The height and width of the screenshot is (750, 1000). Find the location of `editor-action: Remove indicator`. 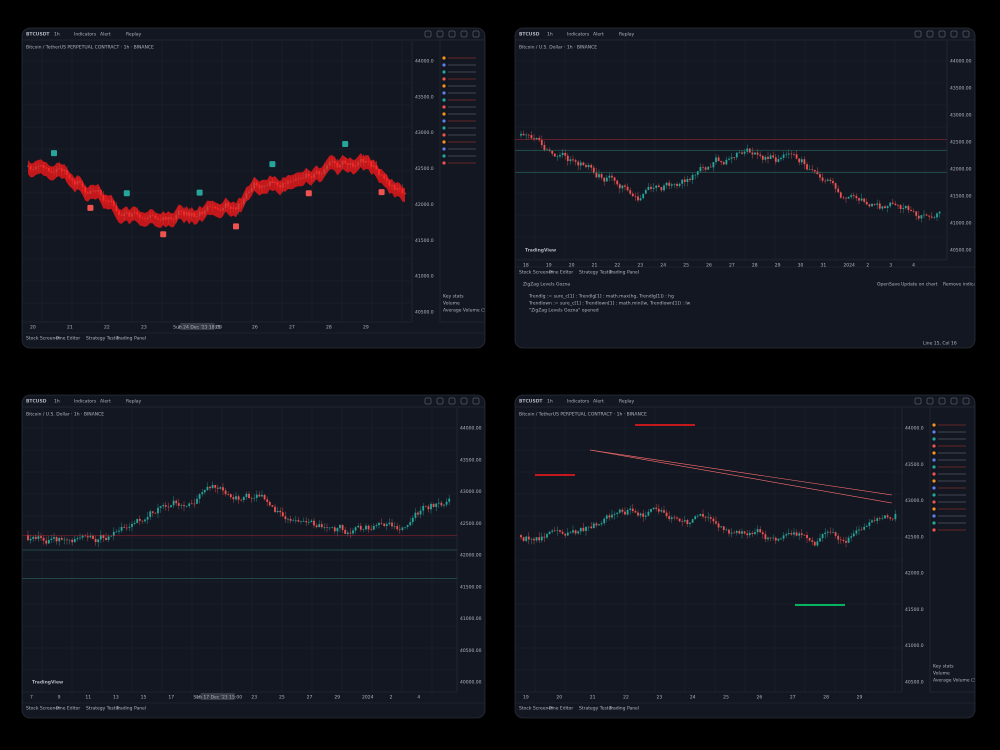

editor-action: Remove indicator is located at coordinates (963, 285).